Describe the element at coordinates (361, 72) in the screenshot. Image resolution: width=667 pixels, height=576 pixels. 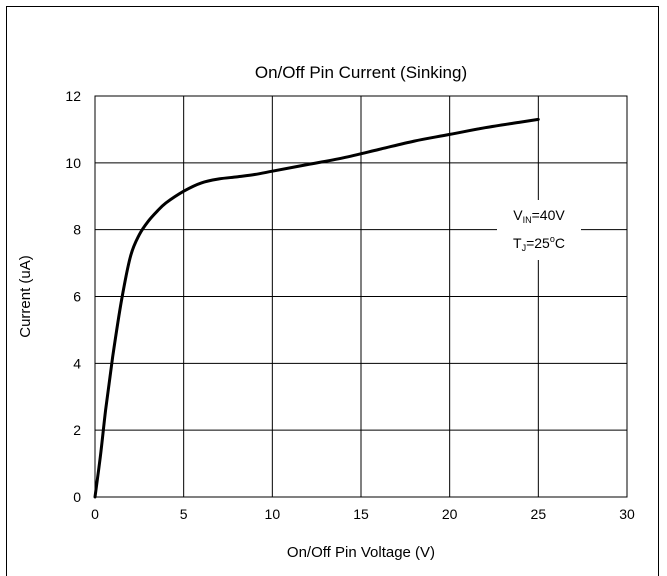
I see `chart-title: On/Off Pin Current (Sinking)` at that location.